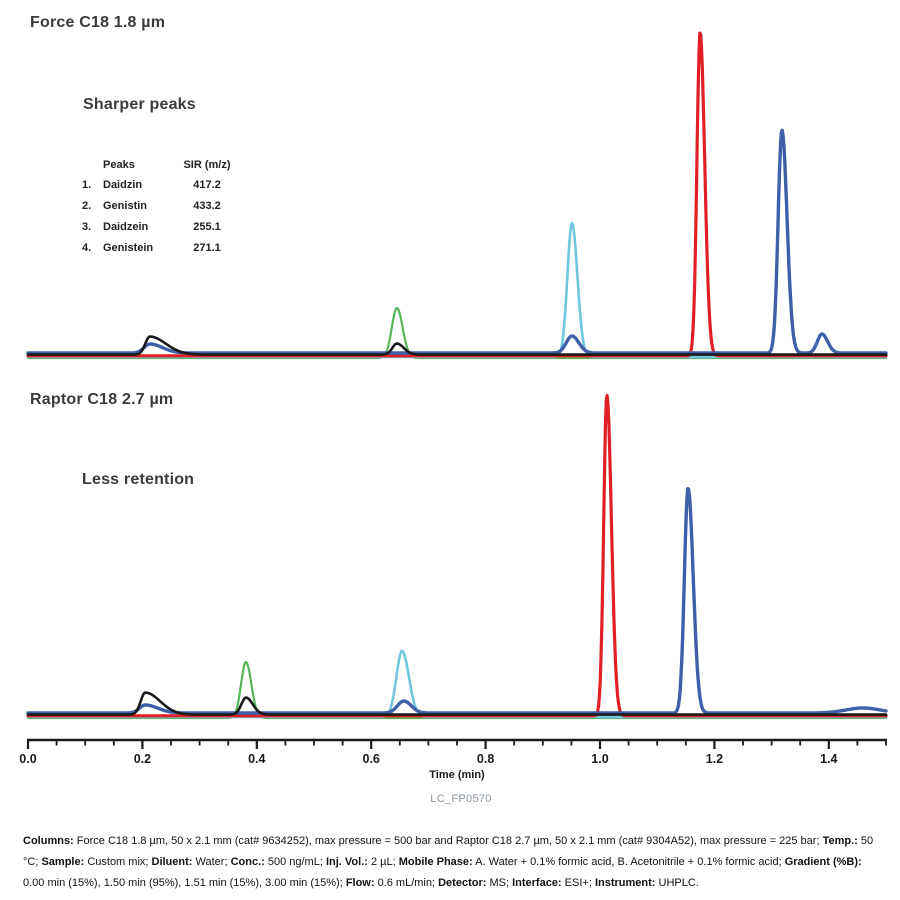 The height and width of the screenshot is (900, 900). What do you see at coordinates (125, 205) in the screenshot?
I see `peaks-table-cell-name: Genistin` at bounding box center [125, 205].